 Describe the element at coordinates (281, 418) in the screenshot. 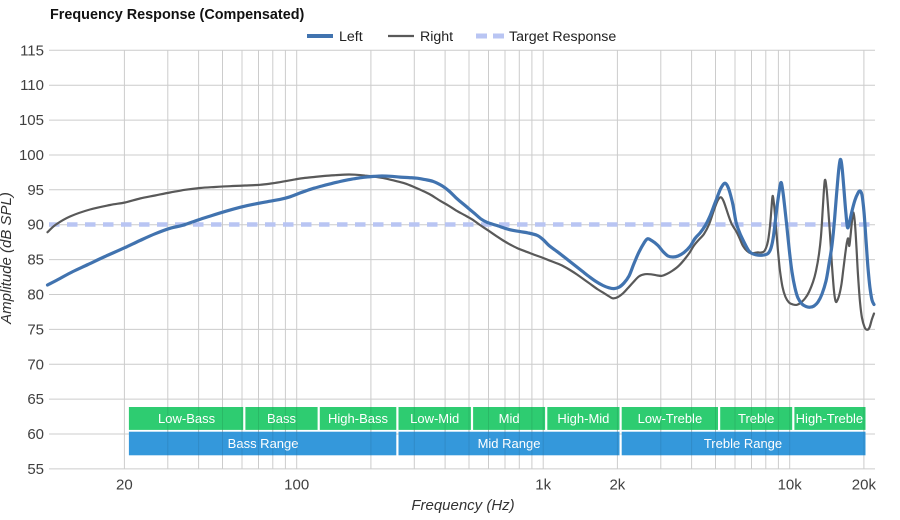

I see `svg-text: Bass` at that location.